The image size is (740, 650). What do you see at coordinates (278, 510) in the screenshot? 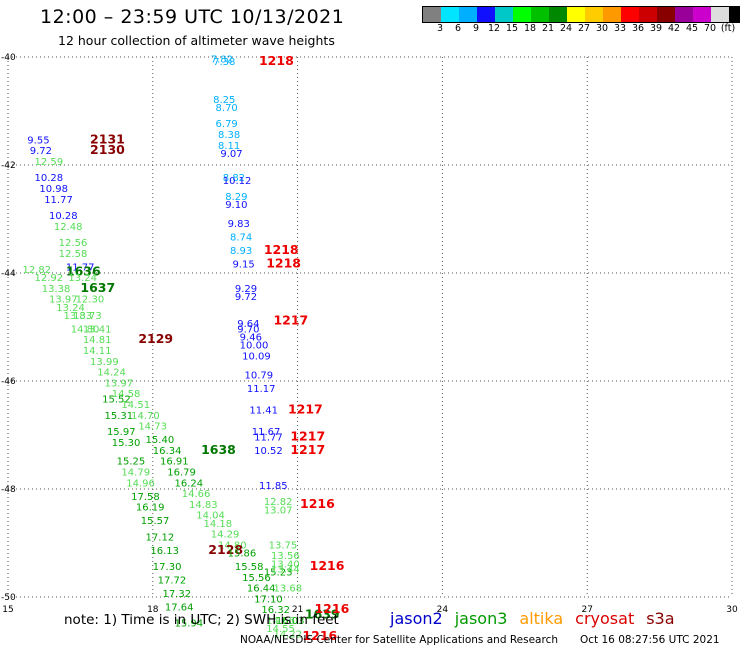
I see `wave-height-value: 13.07` at bounding box center [278, 510].